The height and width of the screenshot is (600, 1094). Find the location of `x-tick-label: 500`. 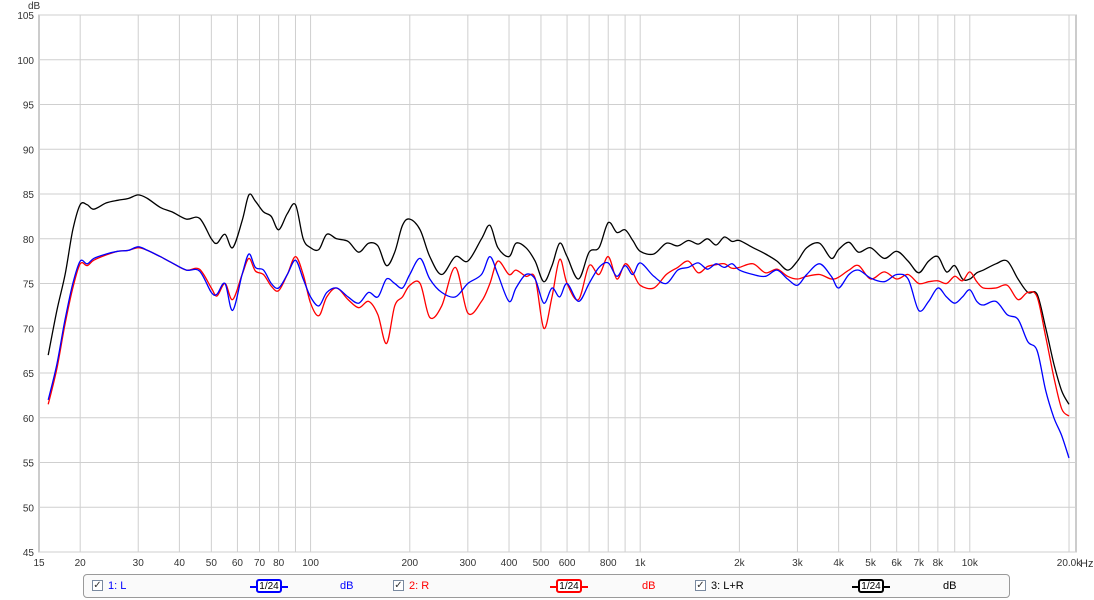

x-tick-label: 500 is located at coordinates (541, 563).